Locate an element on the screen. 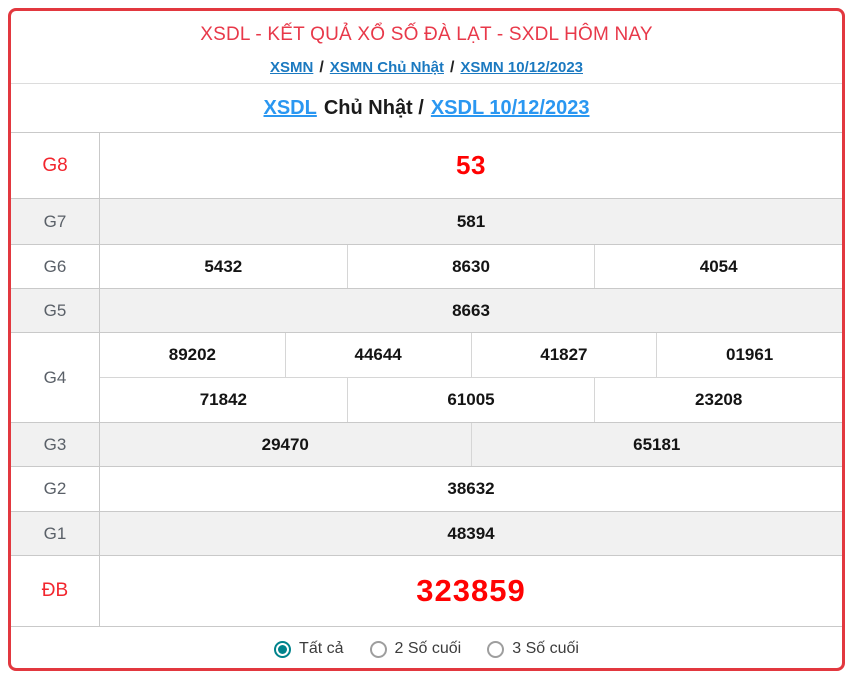 The image size is (851, 677). prize-cell: 323859 is located at coordinates (471, 590).